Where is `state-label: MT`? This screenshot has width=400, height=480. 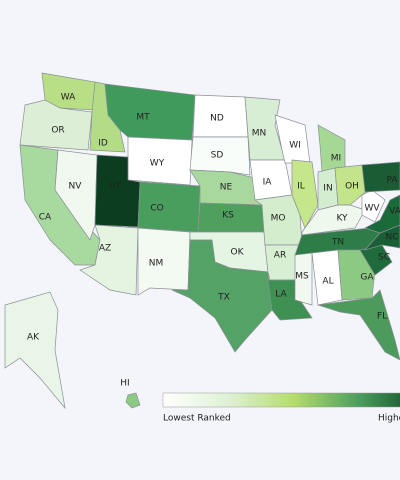
state-label: MT is located at coordinates (143, 118).